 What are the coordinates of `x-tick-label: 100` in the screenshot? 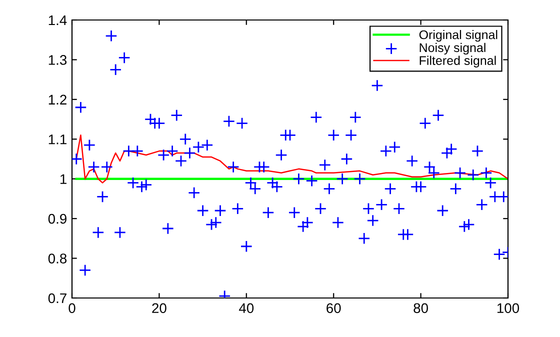 It's located at (508, 308).